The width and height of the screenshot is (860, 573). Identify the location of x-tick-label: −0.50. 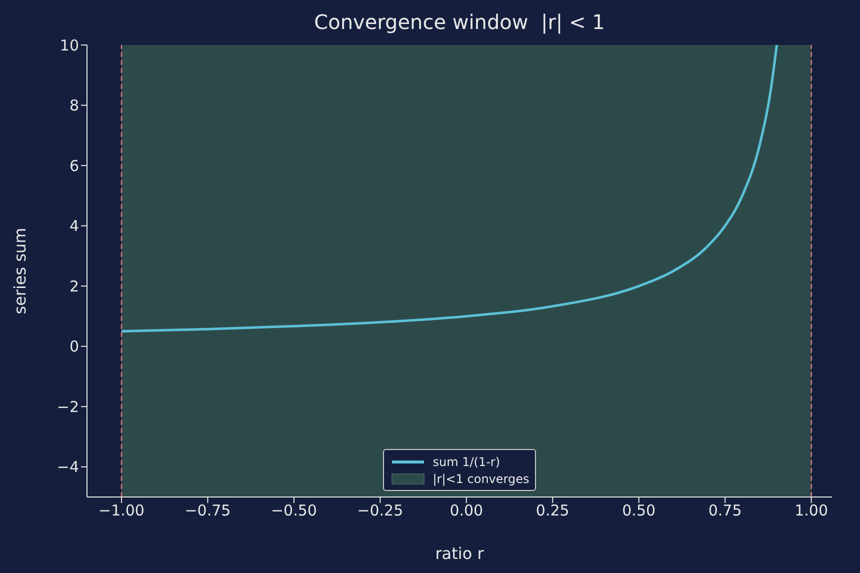
(293, 511).